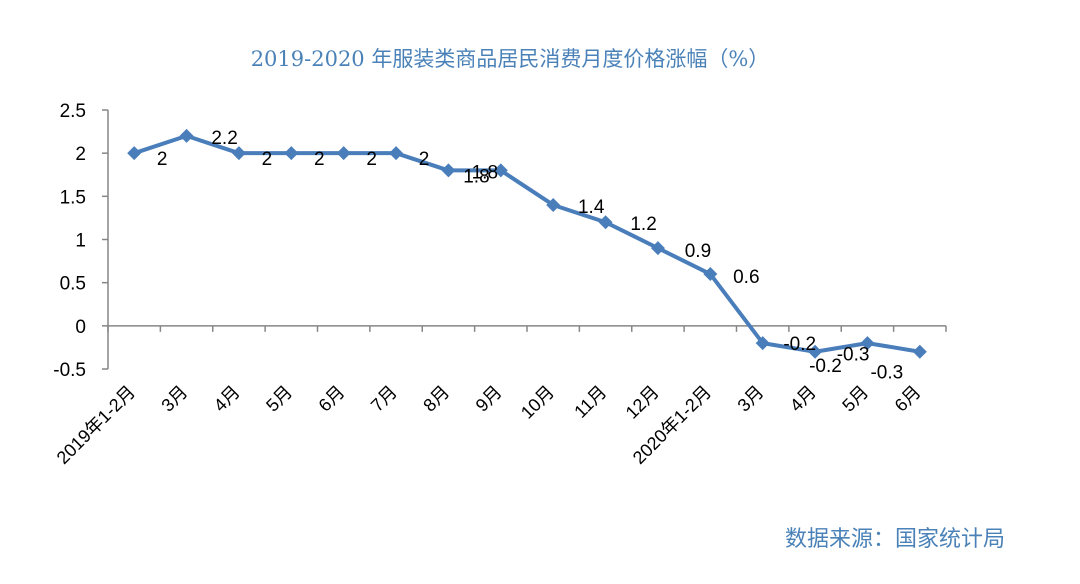 The height and width of the screenshot is (584, 1080). What do you see at coordinates (80, 327) in the screenshot?
I see `y-tick-label: 0` at bounding box center [80, 327].